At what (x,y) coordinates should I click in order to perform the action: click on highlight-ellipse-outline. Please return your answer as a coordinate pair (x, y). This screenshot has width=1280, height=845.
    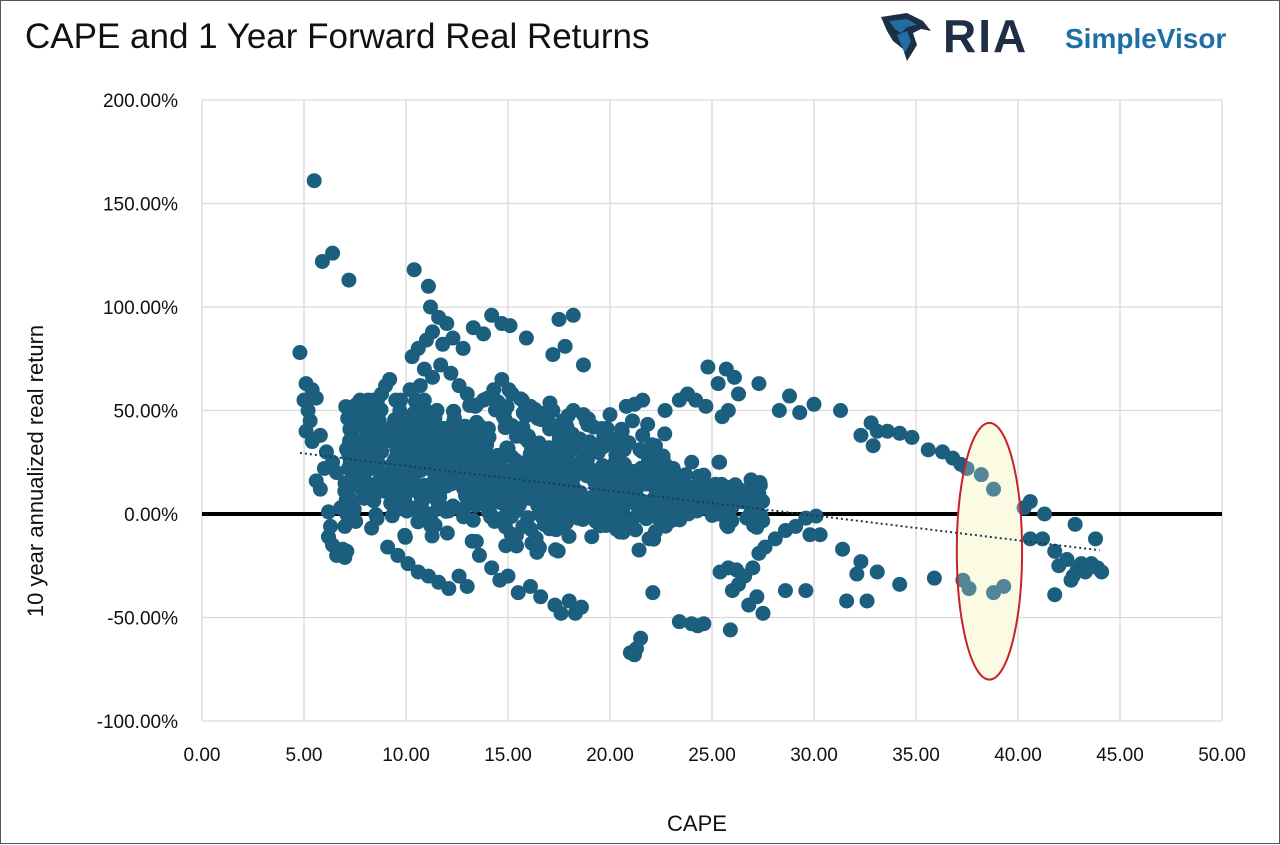
    Looking at the image, I should click on (989, 551).